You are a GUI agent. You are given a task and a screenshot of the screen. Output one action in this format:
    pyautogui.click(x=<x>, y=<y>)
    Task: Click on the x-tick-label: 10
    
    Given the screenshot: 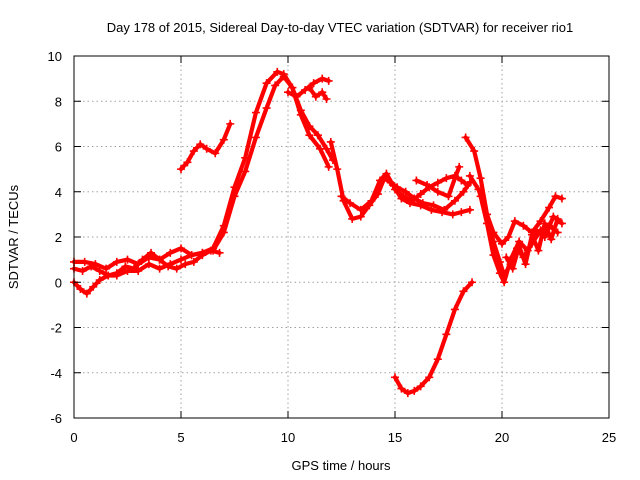 What is the action you would take?
    pyautogui.click(x=288, y=437)
    